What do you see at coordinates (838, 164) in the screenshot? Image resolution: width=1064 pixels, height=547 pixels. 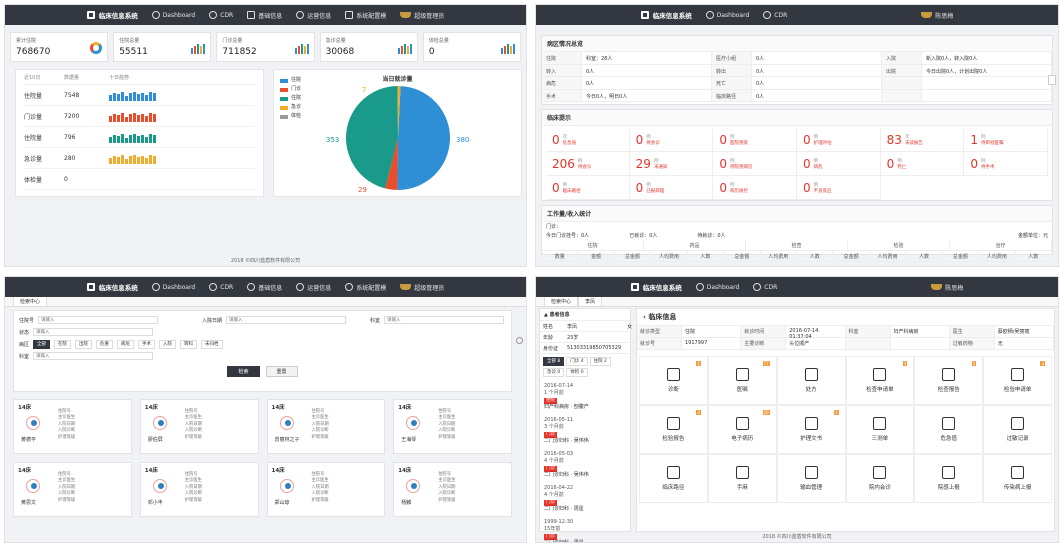 I see `clinical-tip: 0 例病危` at bounding box center [838, 164].